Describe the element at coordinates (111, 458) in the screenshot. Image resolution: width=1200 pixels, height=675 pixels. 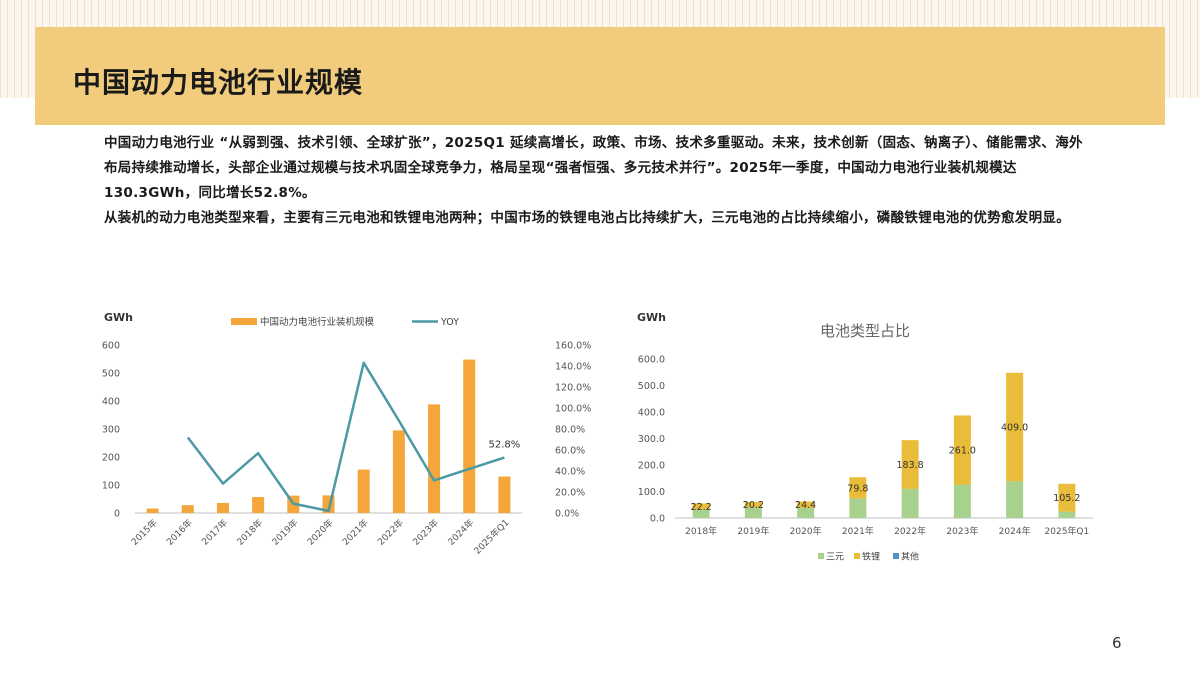
I see `y-tick-label: 200` at that location.